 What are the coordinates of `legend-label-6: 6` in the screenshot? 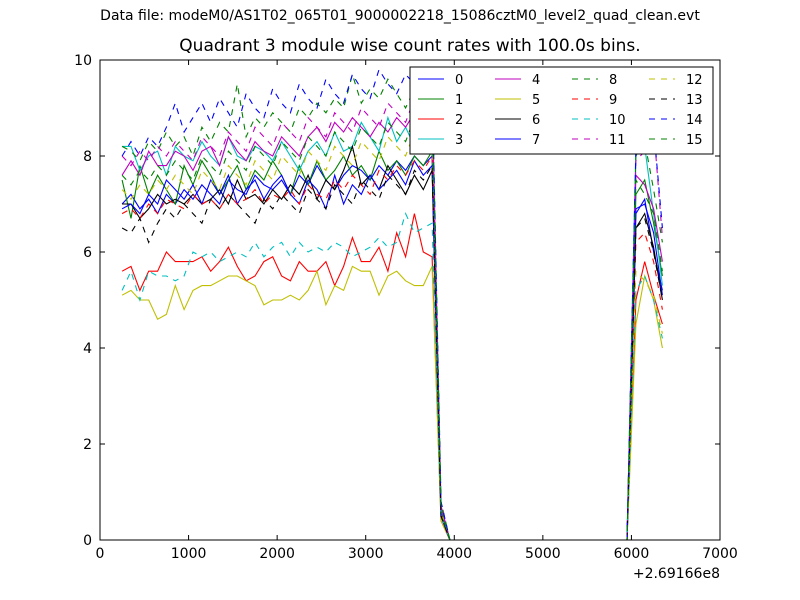 It's located at (536, 120).